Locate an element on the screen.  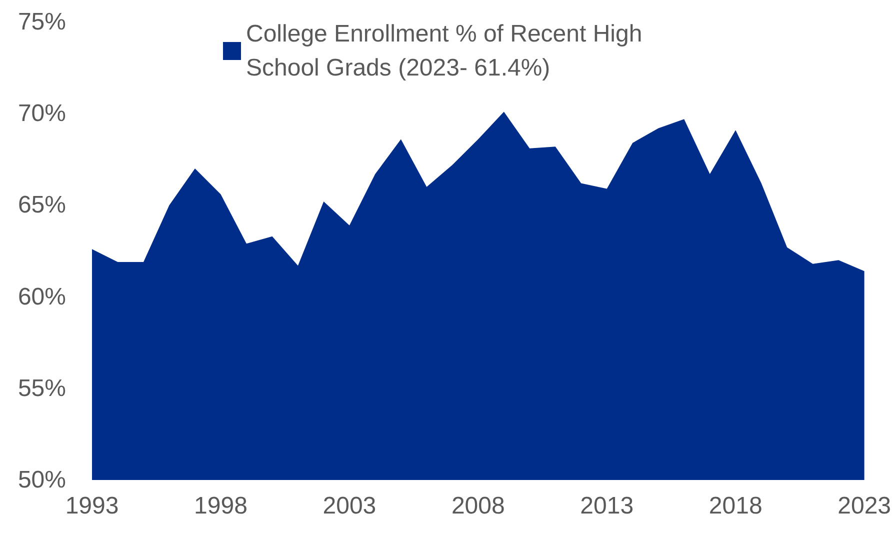
x-tick-label: 1993 is located at coordinates (92, 506).